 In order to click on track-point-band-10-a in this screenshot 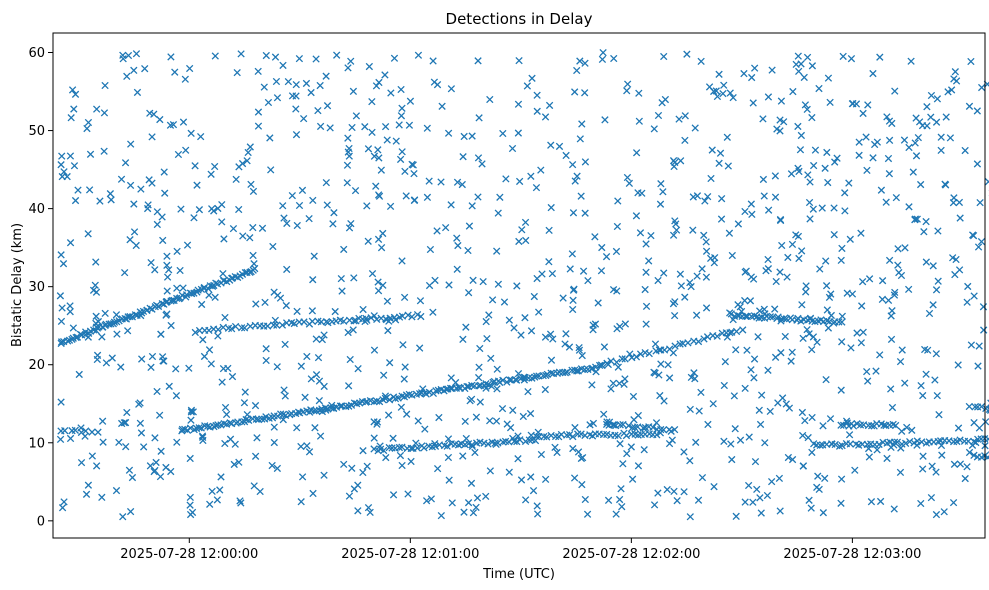, I will do `click(472, 445)`.